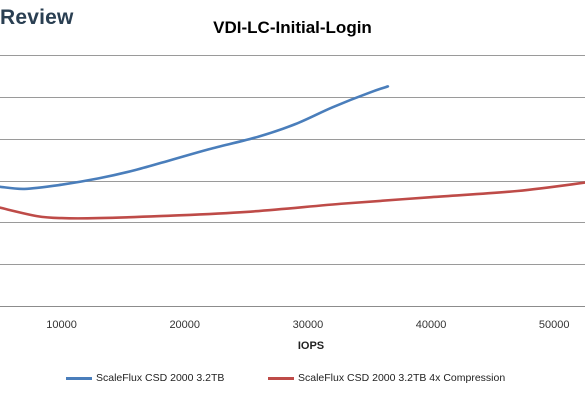 This screenshot has height=401, width=585. Describe the element at coordinates (292, 27) in the screenshot. I see `chart-title: VDI-LC-Initial-Login` at that location.